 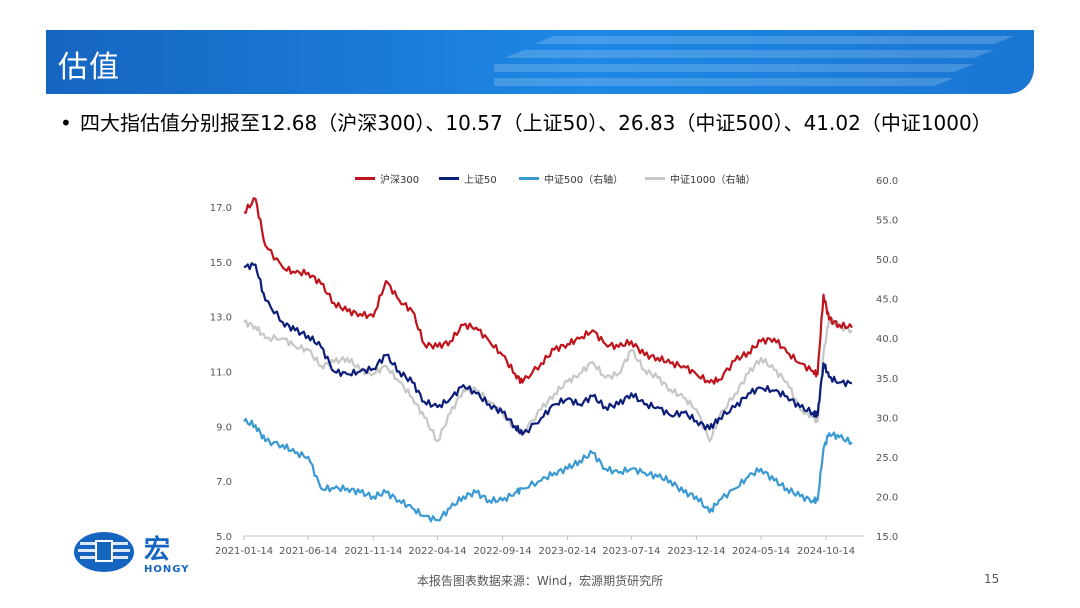 I want to click on legend-label-sz50: 上证50, so click(x=480, y=180).